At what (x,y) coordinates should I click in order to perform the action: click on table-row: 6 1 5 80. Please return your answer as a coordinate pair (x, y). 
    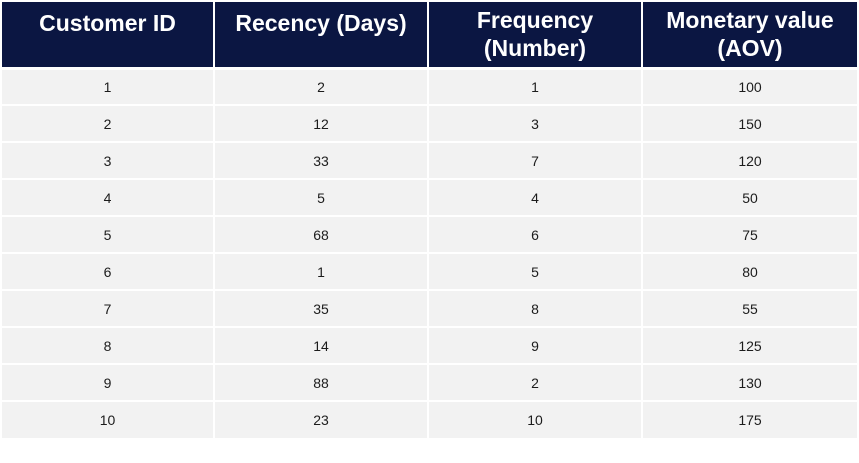
    Looking at the image, I should click on (429, 271).